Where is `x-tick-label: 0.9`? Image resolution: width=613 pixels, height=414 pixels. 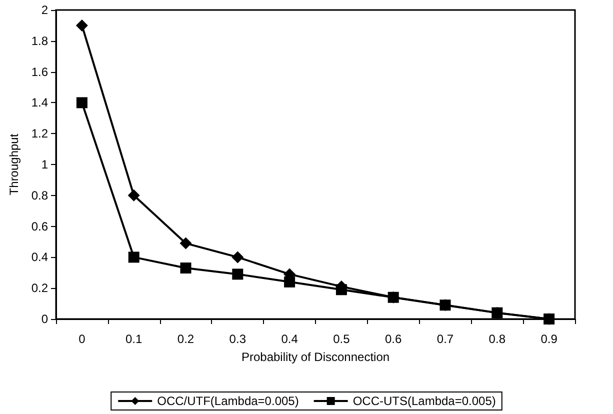
x-tick-label: 0.9 is located at coordinates (549, 339).